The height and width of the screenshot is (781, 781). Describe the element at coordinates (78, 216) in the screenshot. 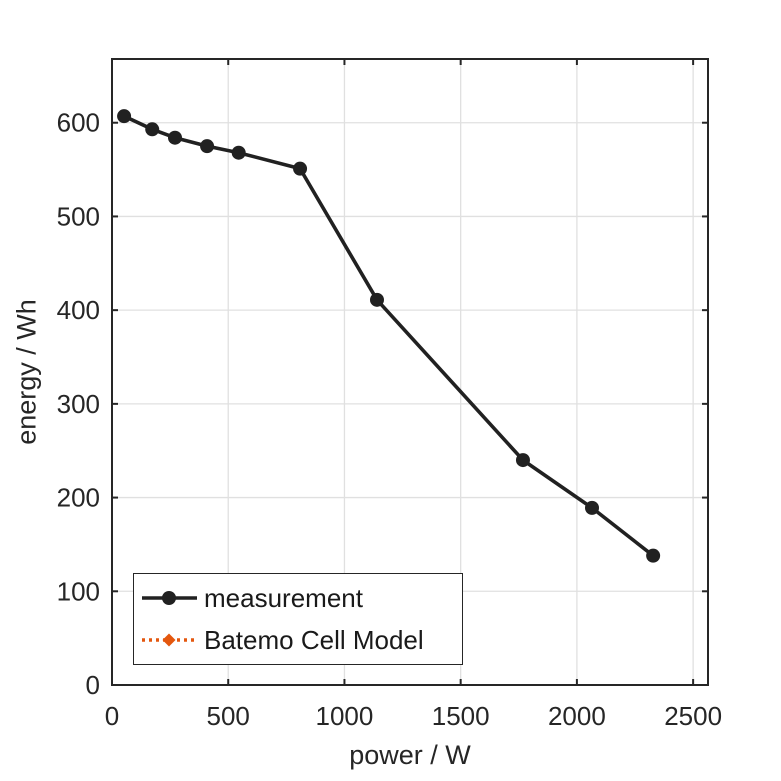

I see `y-tick-label: 500` at that location.